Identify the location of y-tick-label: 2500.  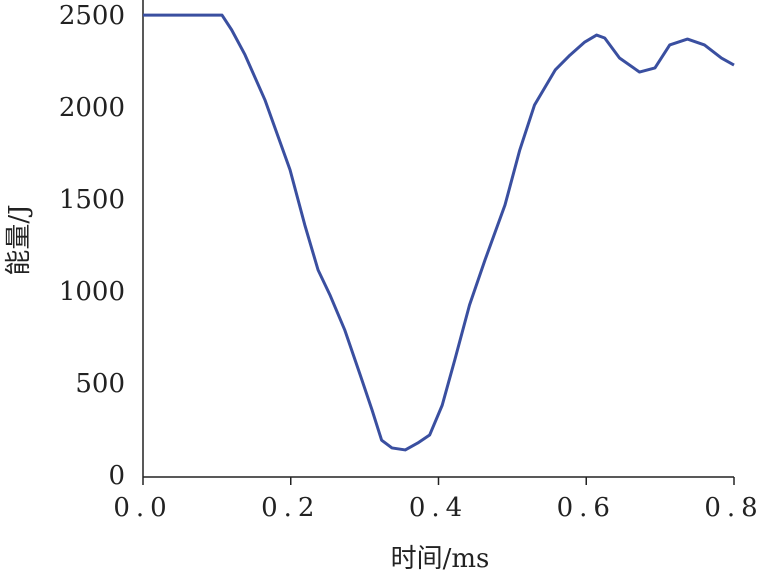
(92, 16).